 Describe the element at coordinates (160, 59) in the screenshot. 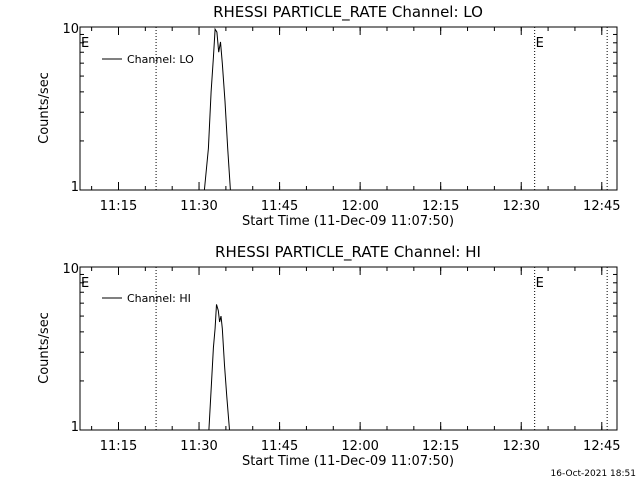

I see `legend-label: Channel: LO` at that location.